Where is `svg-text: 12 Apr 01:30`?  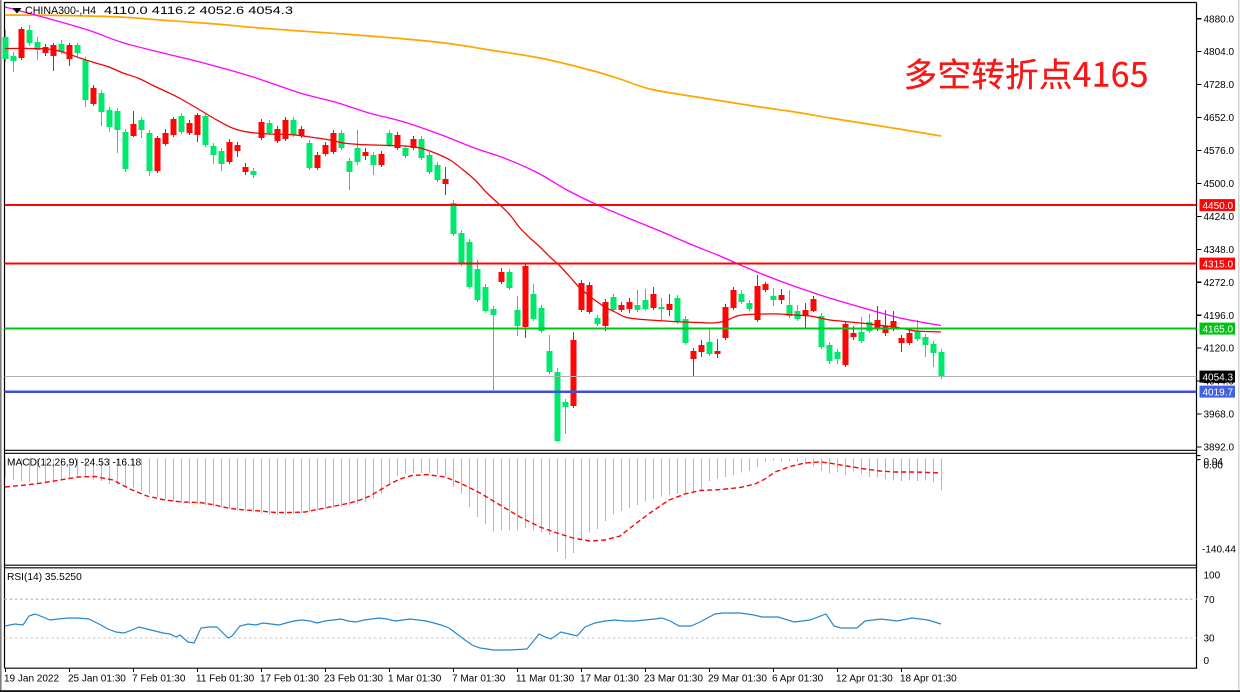 svg-text: 12 Apr 01:30 is located at coordinates (864, 679).